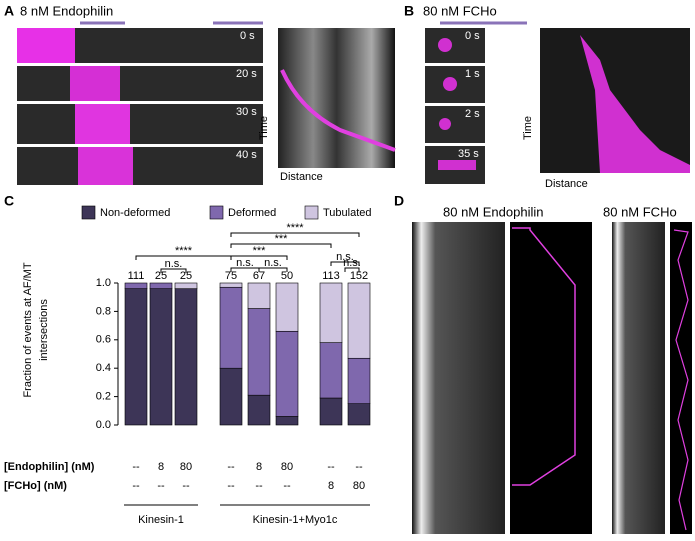  What do you see at coordinates (399, 201) in the screenshot?
I see `panel-label: D` at bounding box center [399, 201].